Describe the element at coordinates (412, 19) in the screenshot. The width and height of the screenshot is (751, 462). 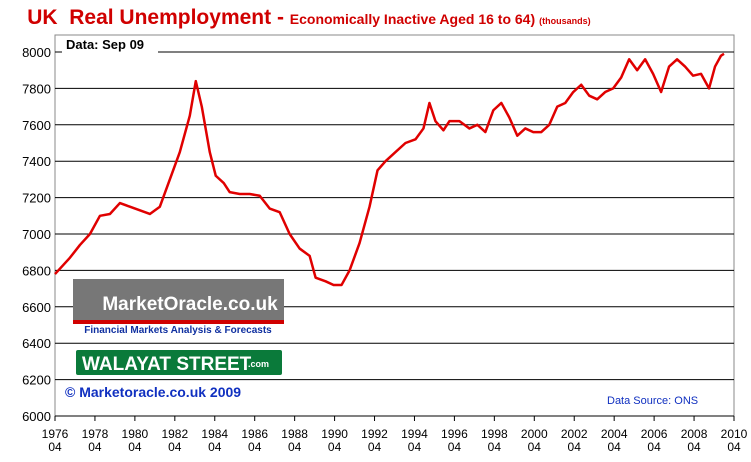
I see `subtitle: Economically Inactive Aged 16 to 64)` at that location.